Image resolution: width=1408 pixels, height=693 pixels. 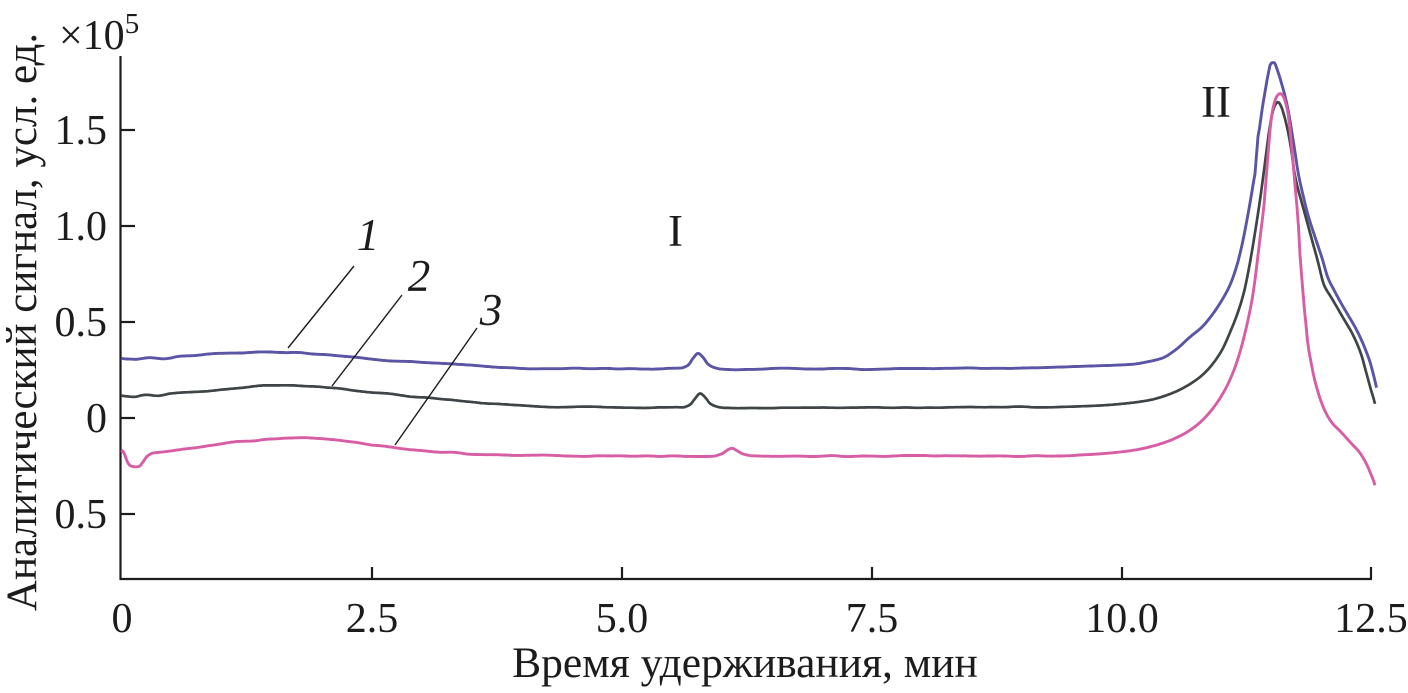 I want to click on svg-text: 2, so click(x=419, y=276).